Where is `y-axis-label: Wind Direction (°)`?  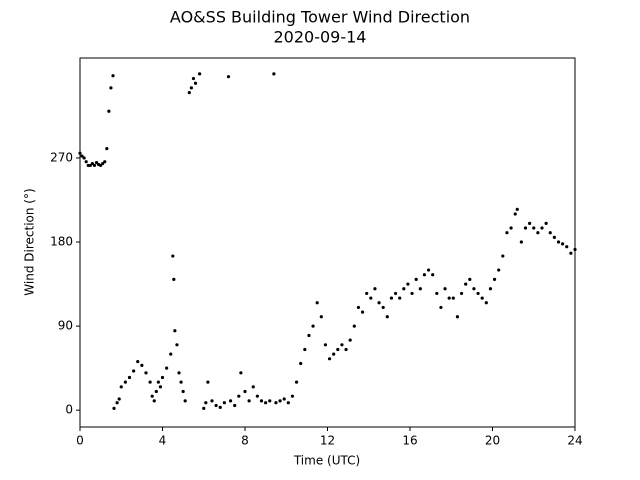 y-axis-label: Wind Direction (°) is located at coordinates (30, 241).